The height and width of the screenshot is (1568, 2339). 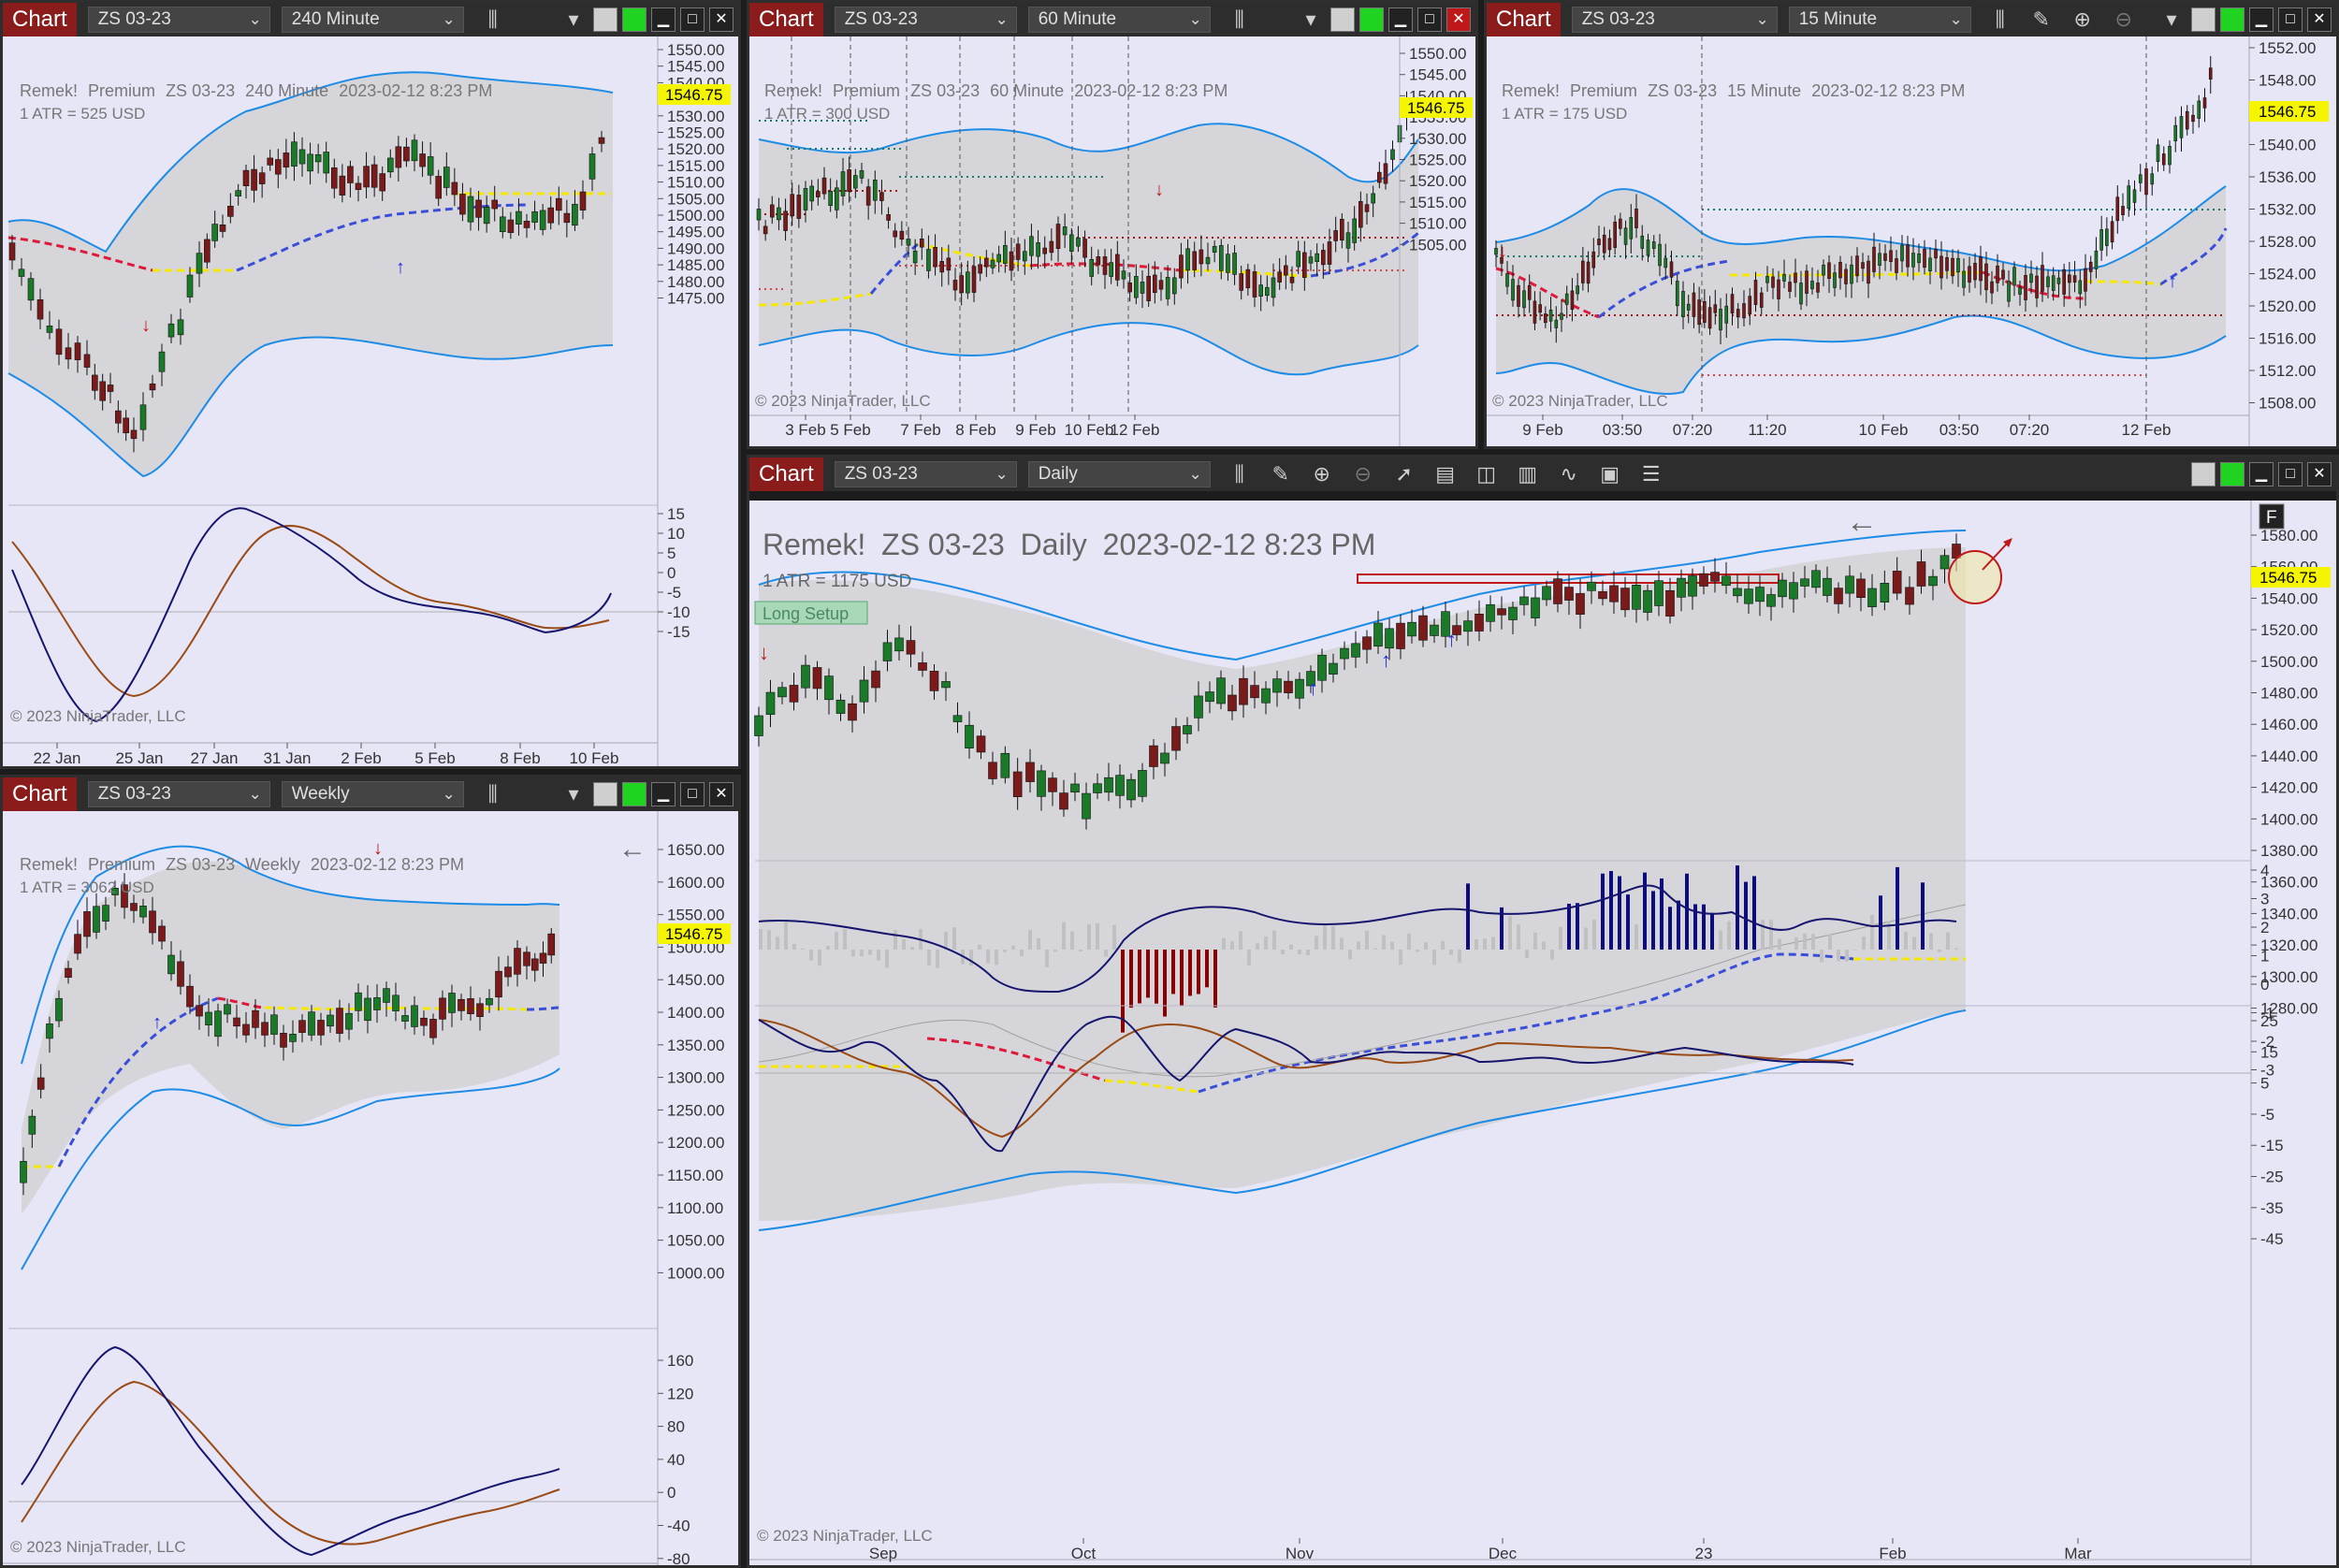 What do you see at coordinates (287, 758) in the screenshot?
I see `axis-tick-label: 31 Jan` at bounding box center [287, 758].